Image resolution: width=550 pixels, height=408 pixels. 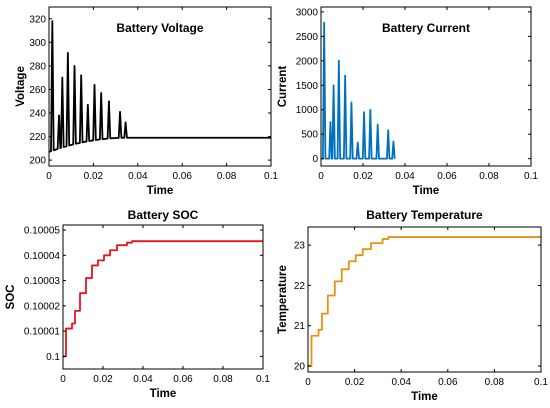 What do you see at coordinates (300, 326) in the screenshot?
I see `y-tick-label: 21` at bounding box center [300, 326].